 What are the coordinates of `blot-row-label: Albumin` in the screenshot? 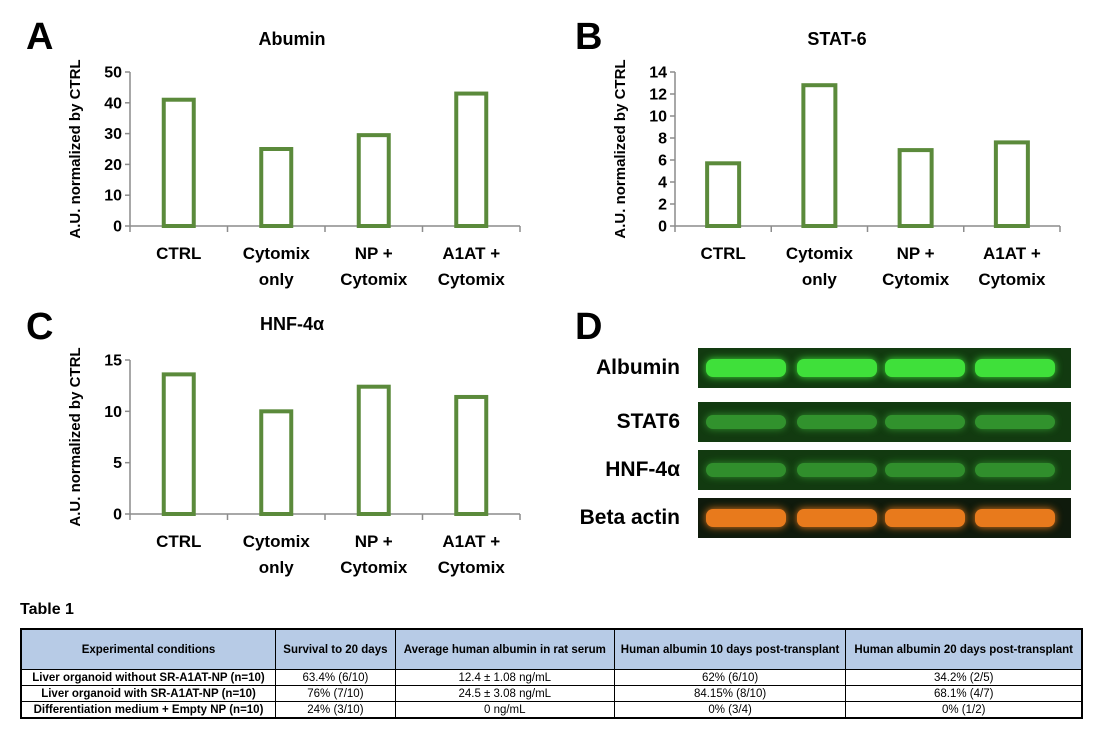 It's located at (638, 367).